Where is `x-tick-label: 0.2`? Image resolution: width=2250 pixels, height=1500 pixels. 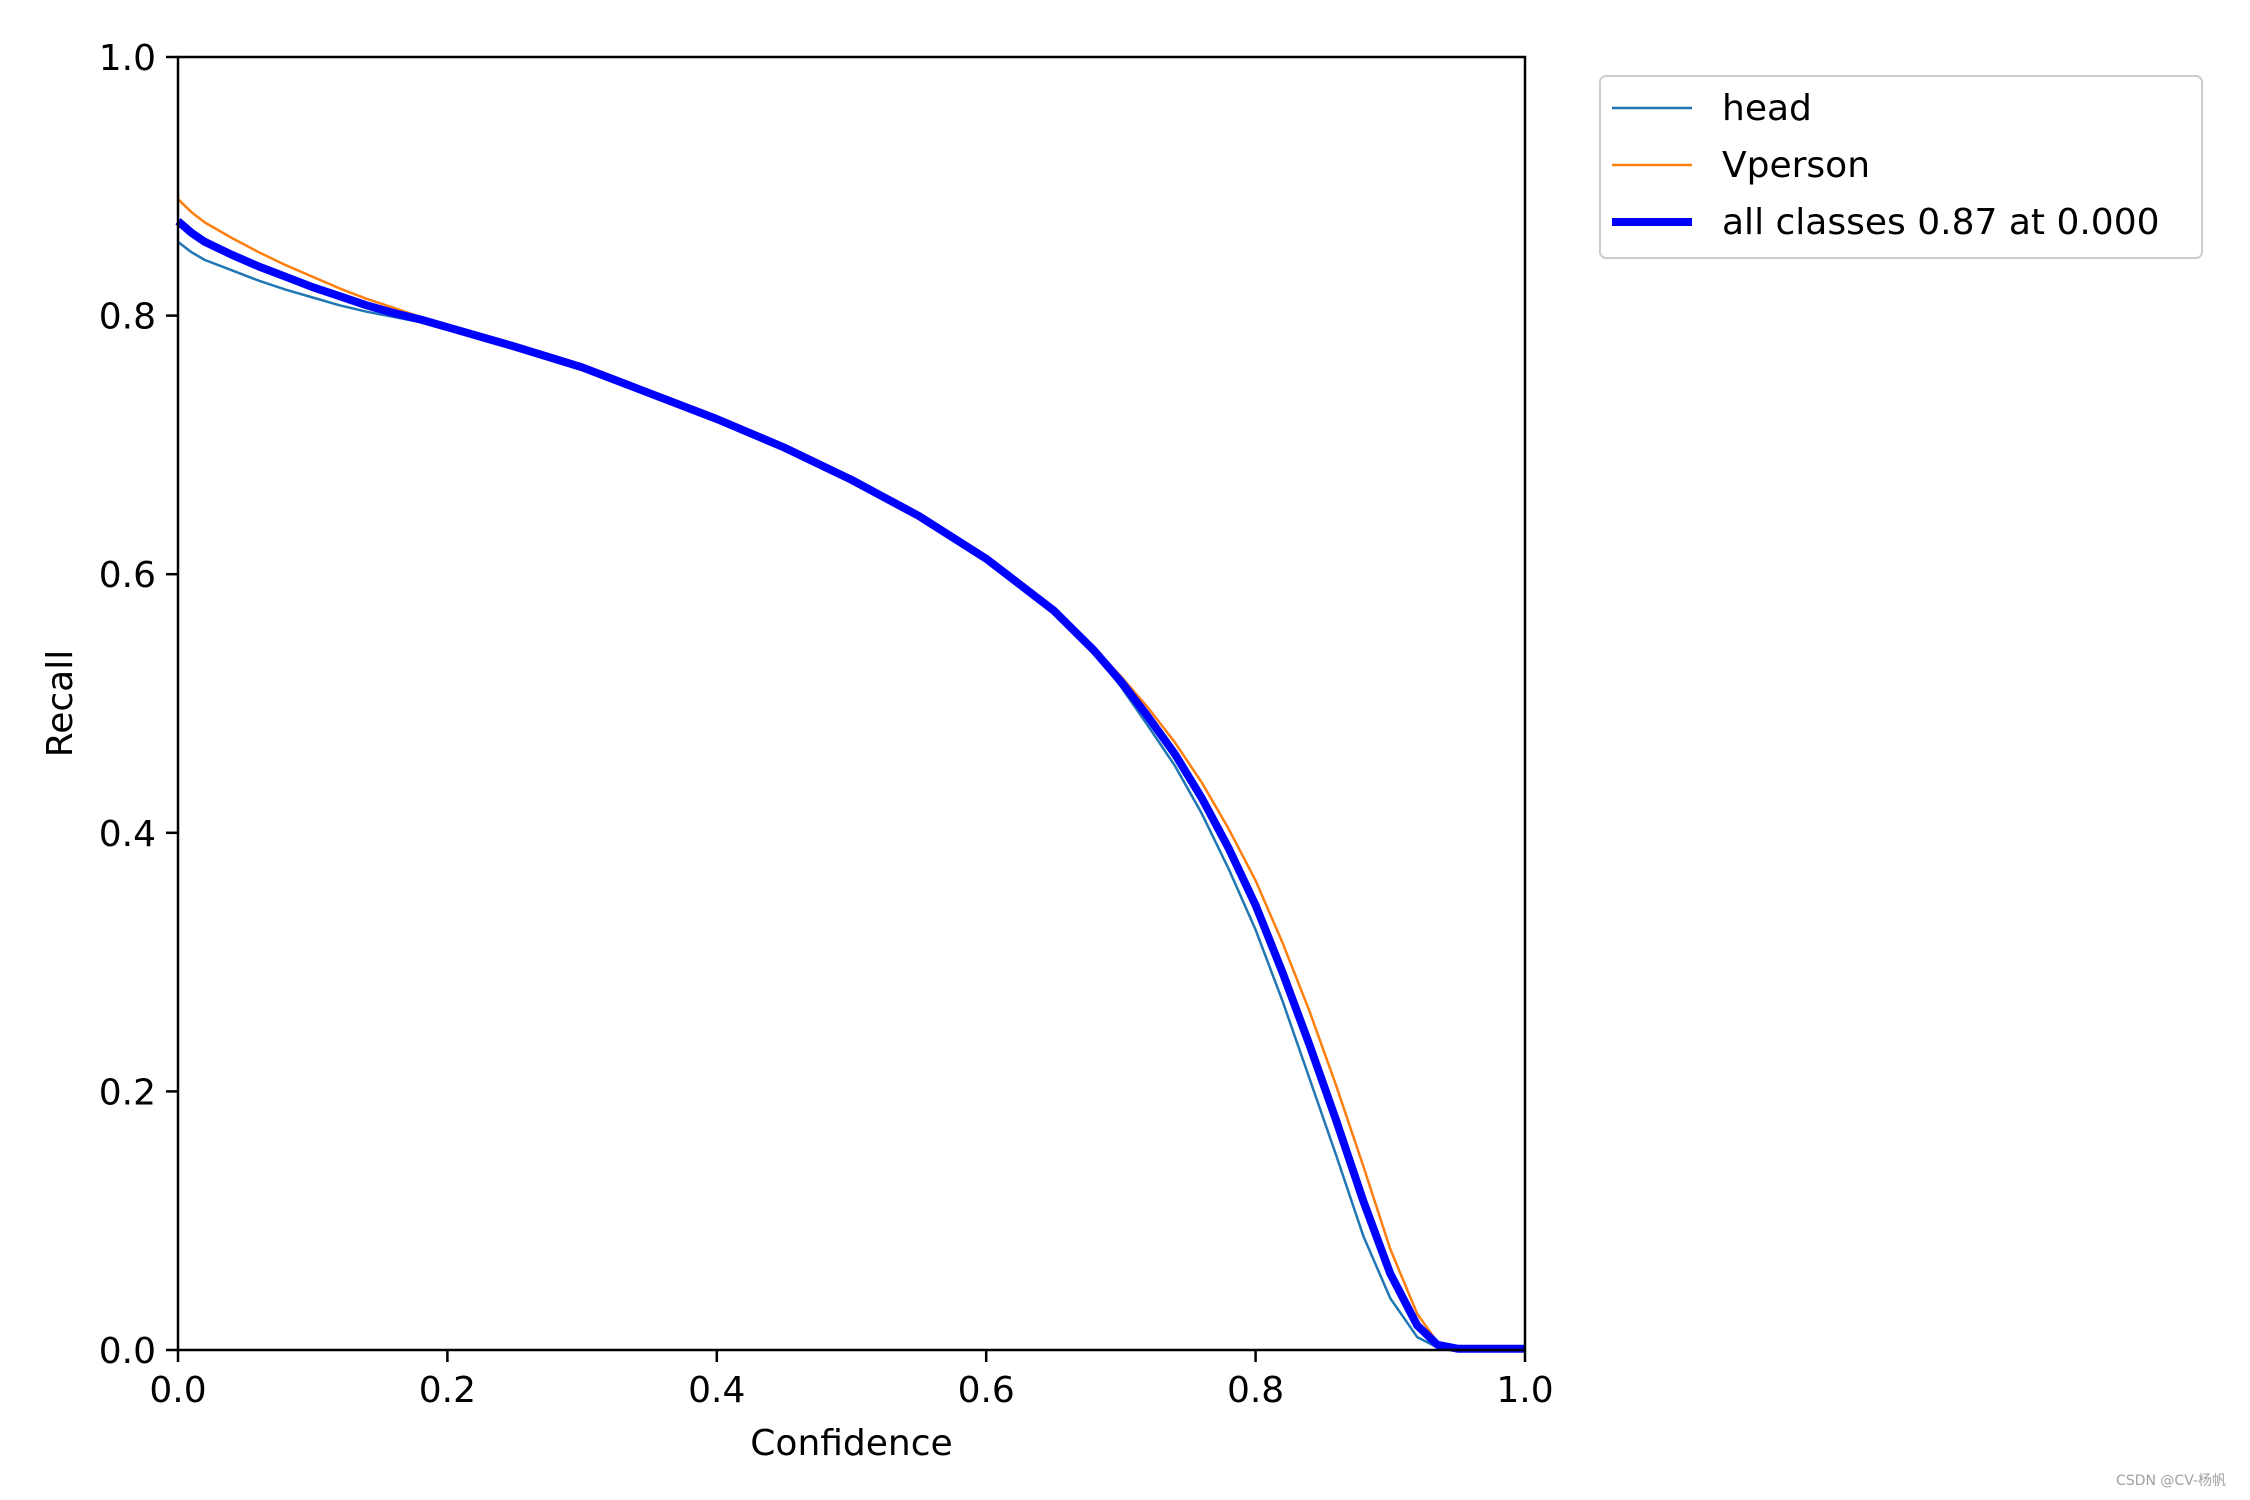
x-tick-label: 0.2 is located at coordinates (447, 1390).